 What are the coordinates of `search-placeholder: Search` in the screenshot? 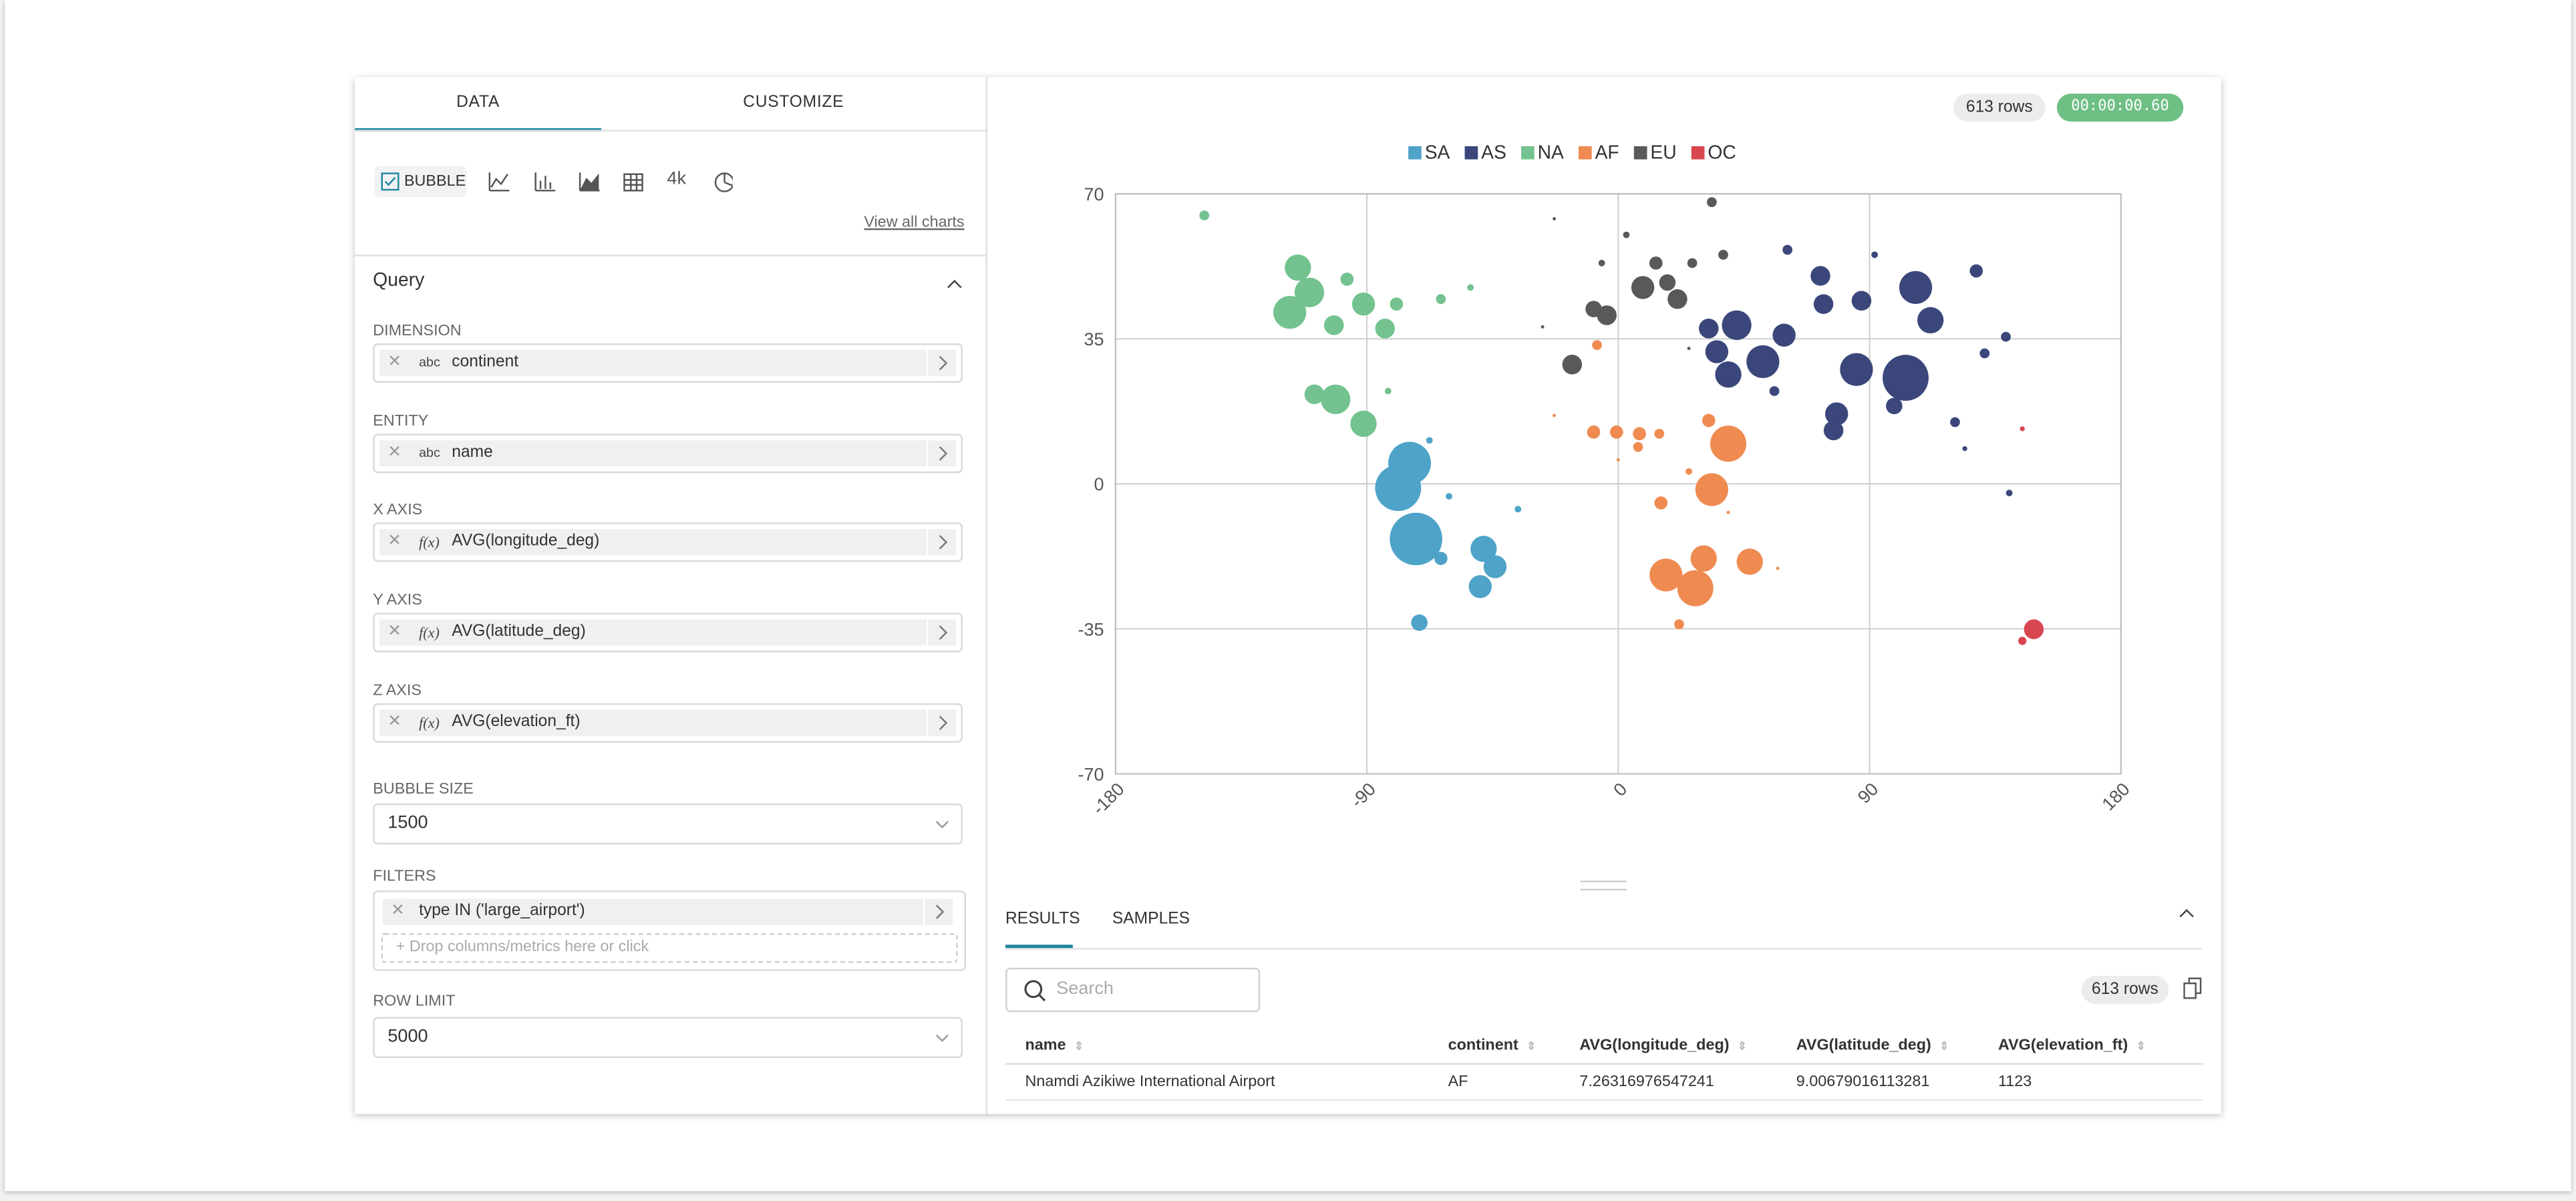 It's located at (1085, 989).